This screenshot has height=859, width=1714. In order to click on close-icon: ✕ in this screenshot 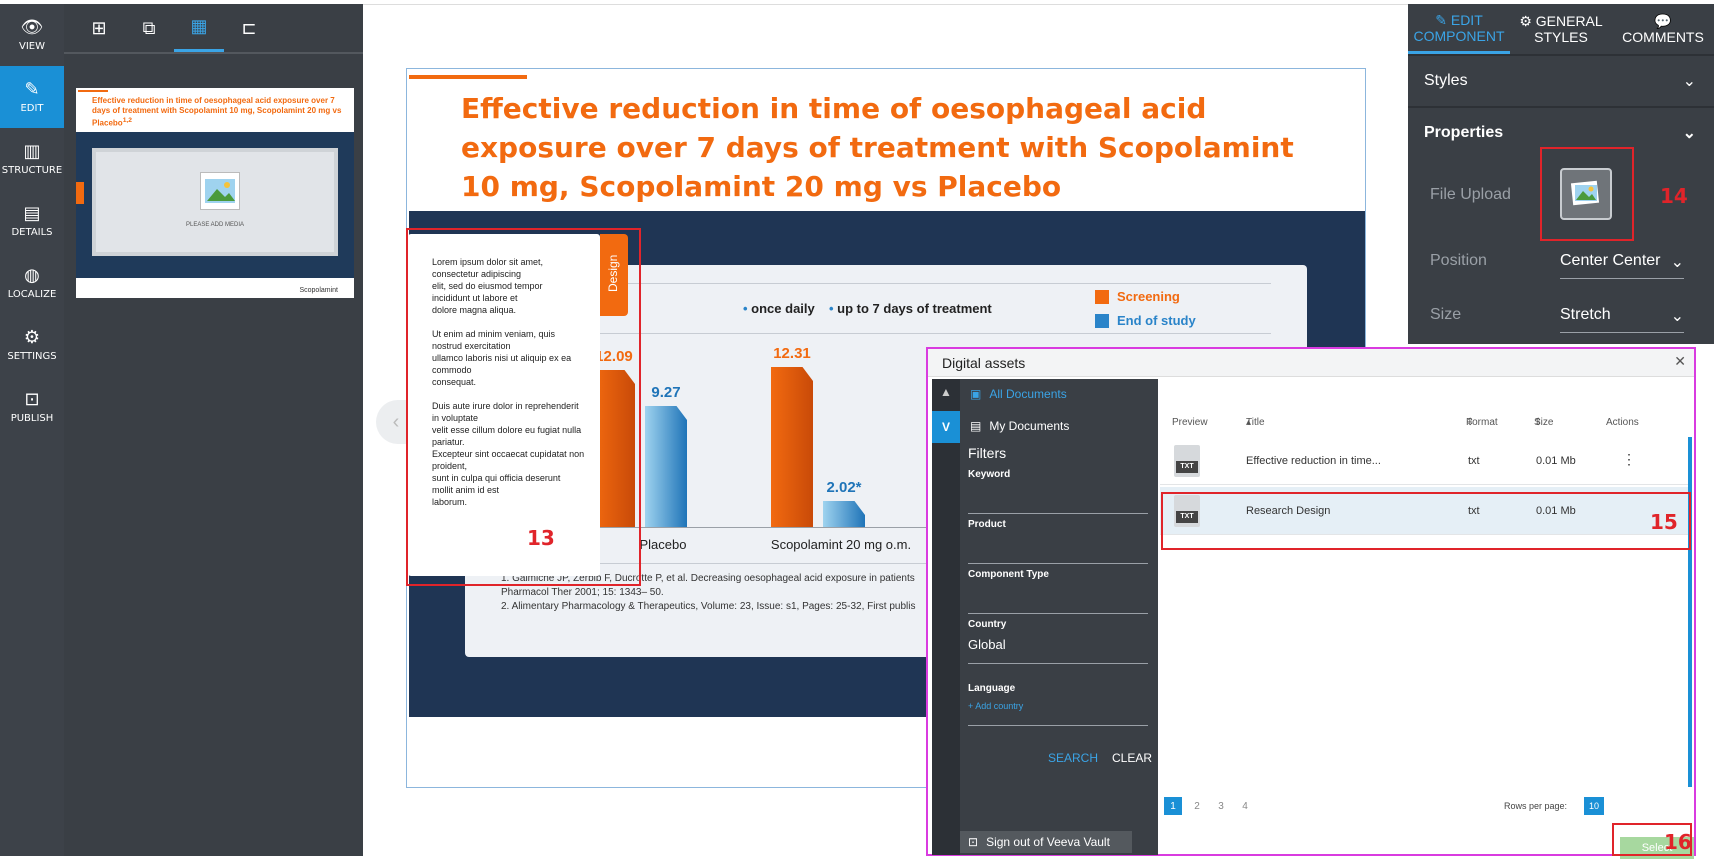, I will do `click(1680, 361)`.